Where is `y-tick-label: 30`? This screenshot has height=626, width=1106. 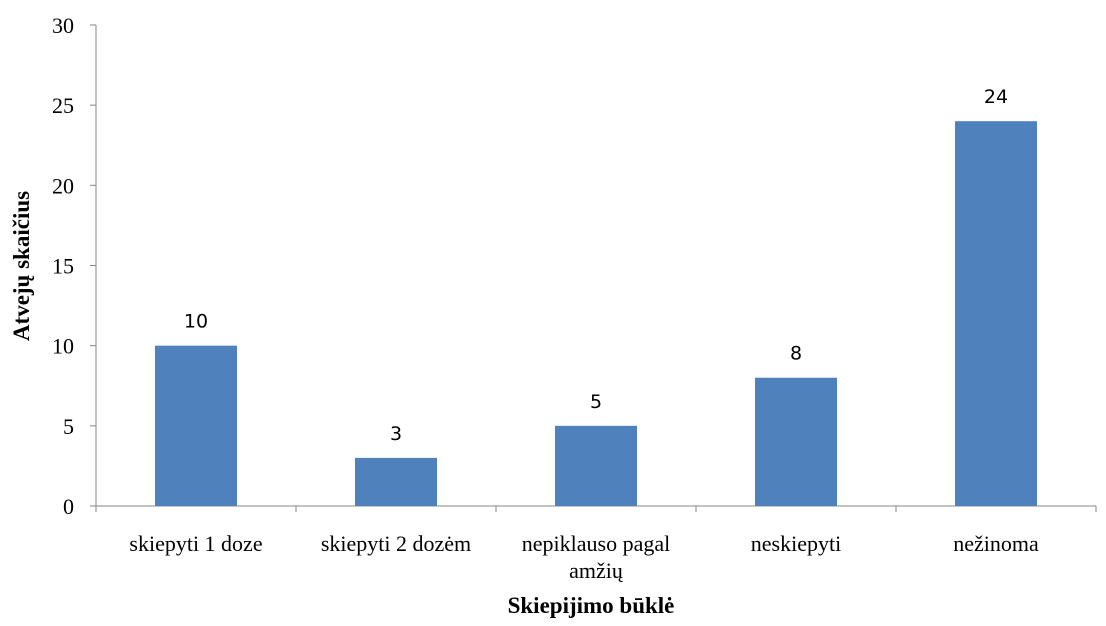 y-tick-label: 30 is located at coordinates (63, 25).